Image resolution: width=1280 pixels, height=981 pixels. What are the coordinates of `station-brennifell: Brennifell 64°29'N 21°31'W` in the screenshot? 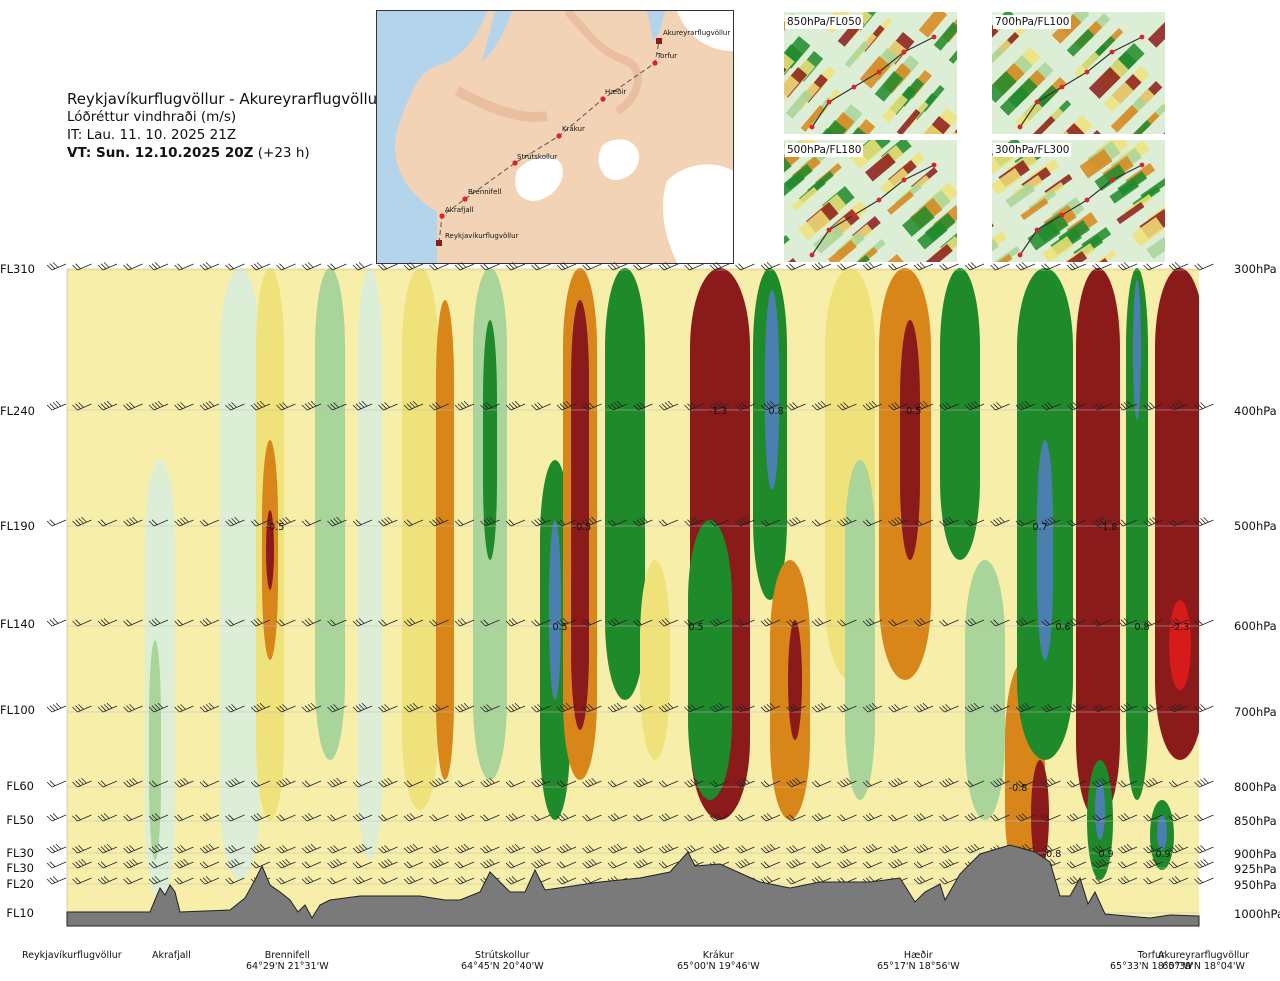 It's located at (287, 961).